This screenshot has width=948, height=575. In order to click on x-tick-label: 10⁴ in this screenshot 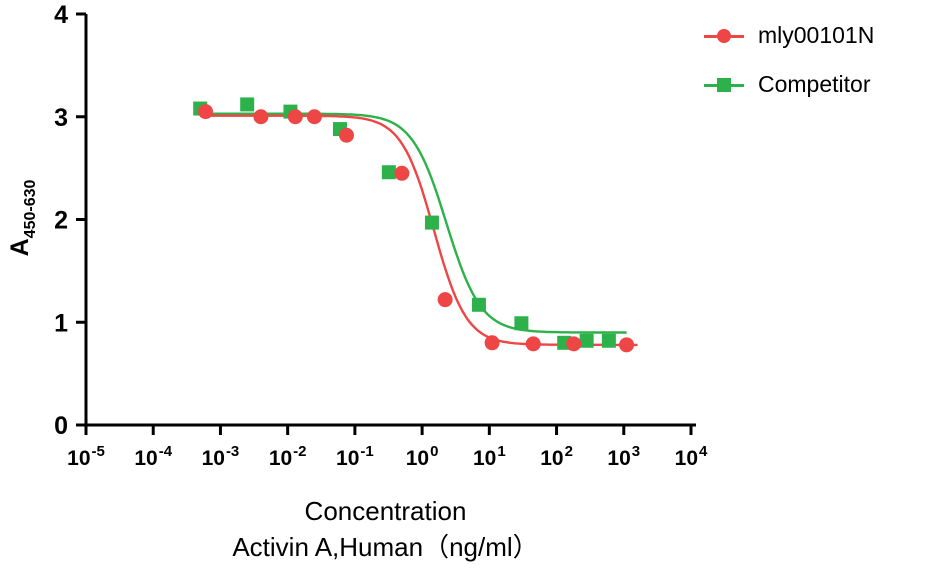, I will do `click(691, 456)`.